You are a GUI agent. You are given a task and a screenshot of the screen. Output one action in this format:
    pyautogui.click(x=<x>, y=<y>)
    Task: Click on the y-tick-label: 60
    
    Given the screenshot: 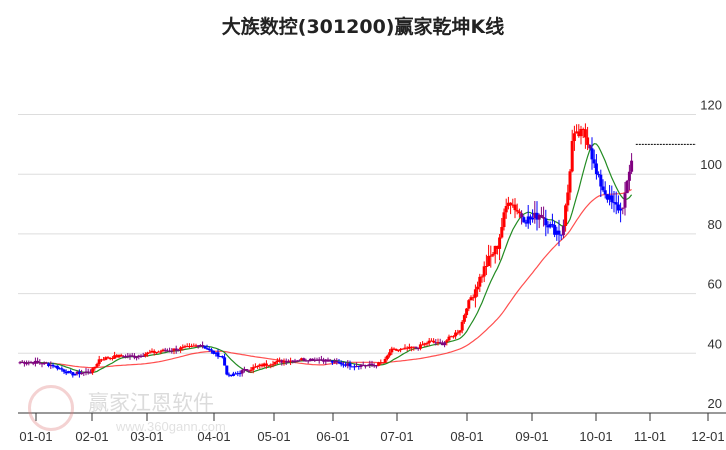 What is the action you would take?
    pyautogui.click(x=715, y=284)
    